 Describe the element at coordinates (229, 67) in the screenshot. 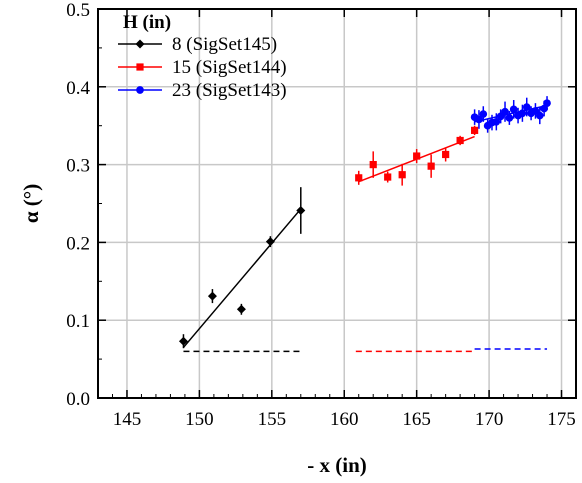

I see `legend-label: 15 (SigSet144)` at that location.